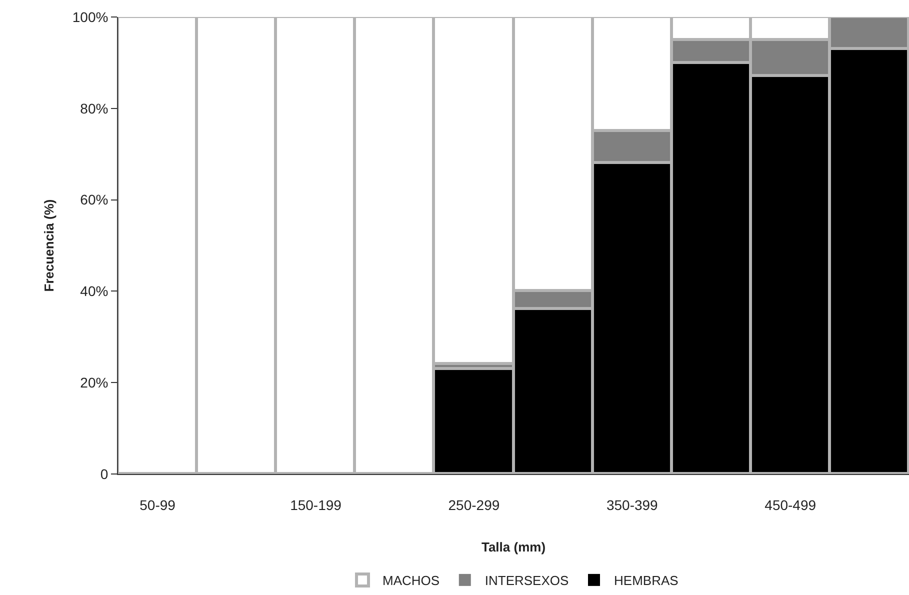  What do you see at coordinates (632, 504) in the screenshot?
I see `x-tick-label: 350-399` at bounding box center [632, 504].